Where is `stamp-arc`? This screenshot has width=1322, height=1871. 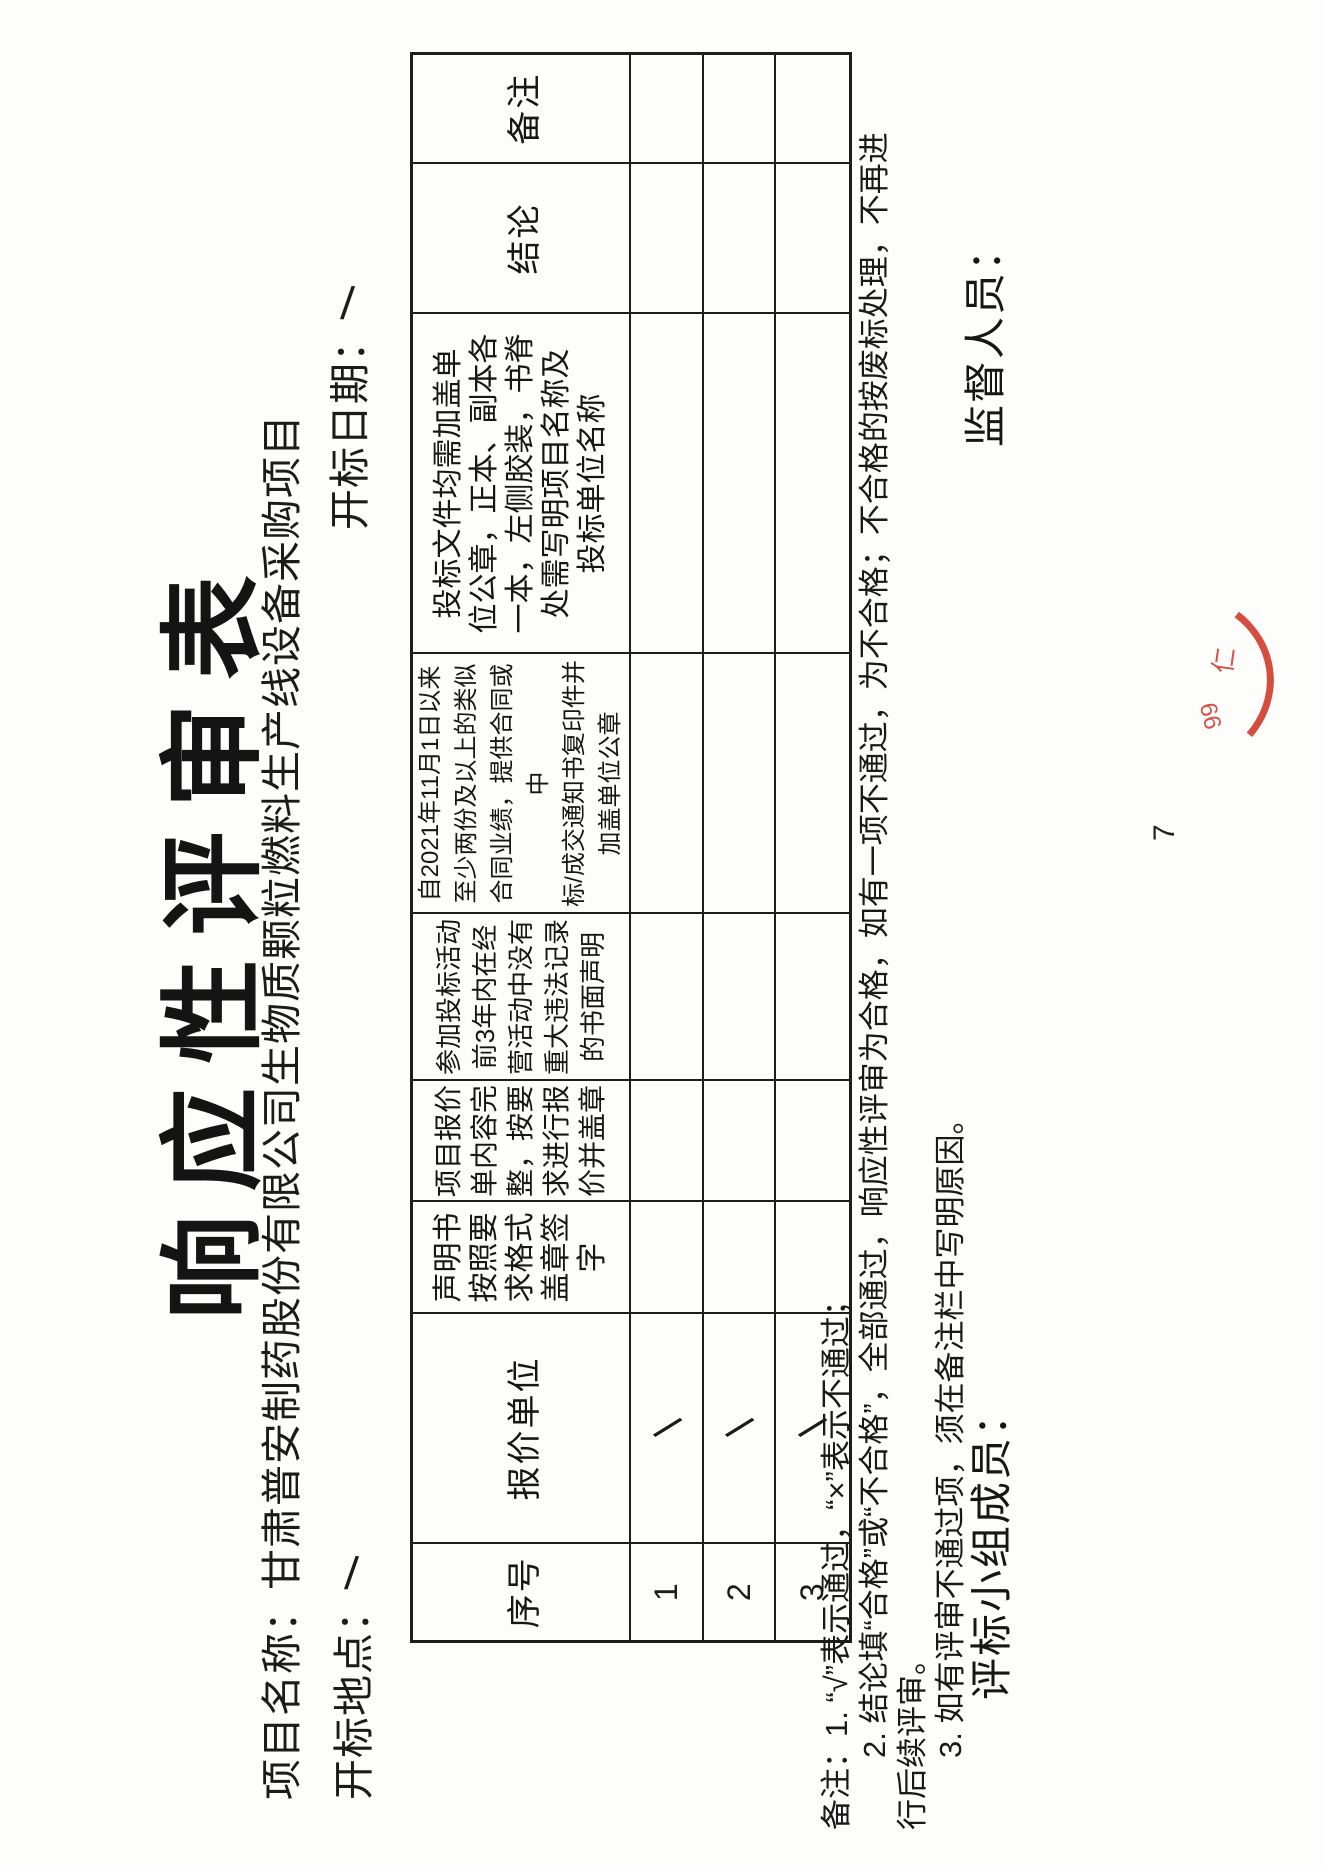
stamp-arc is located at coordinates (1173, 682).